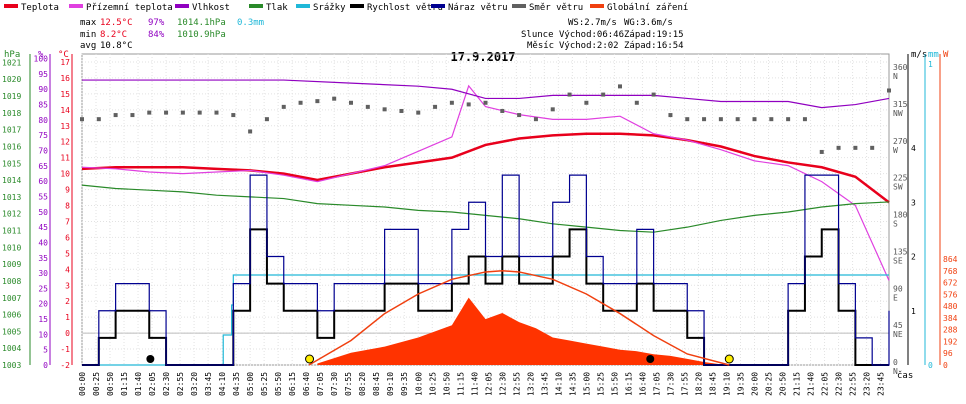 The height and width of the screenshot is (404, 966). I want to click on time-tick: 07:55, so click(348, 384).